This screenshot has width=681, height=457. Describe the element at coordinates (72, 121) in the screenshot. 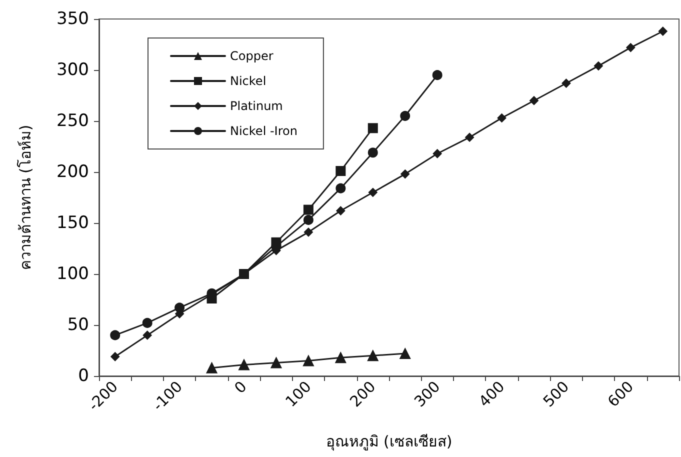

I see `y-tick-label: 250` at that location.